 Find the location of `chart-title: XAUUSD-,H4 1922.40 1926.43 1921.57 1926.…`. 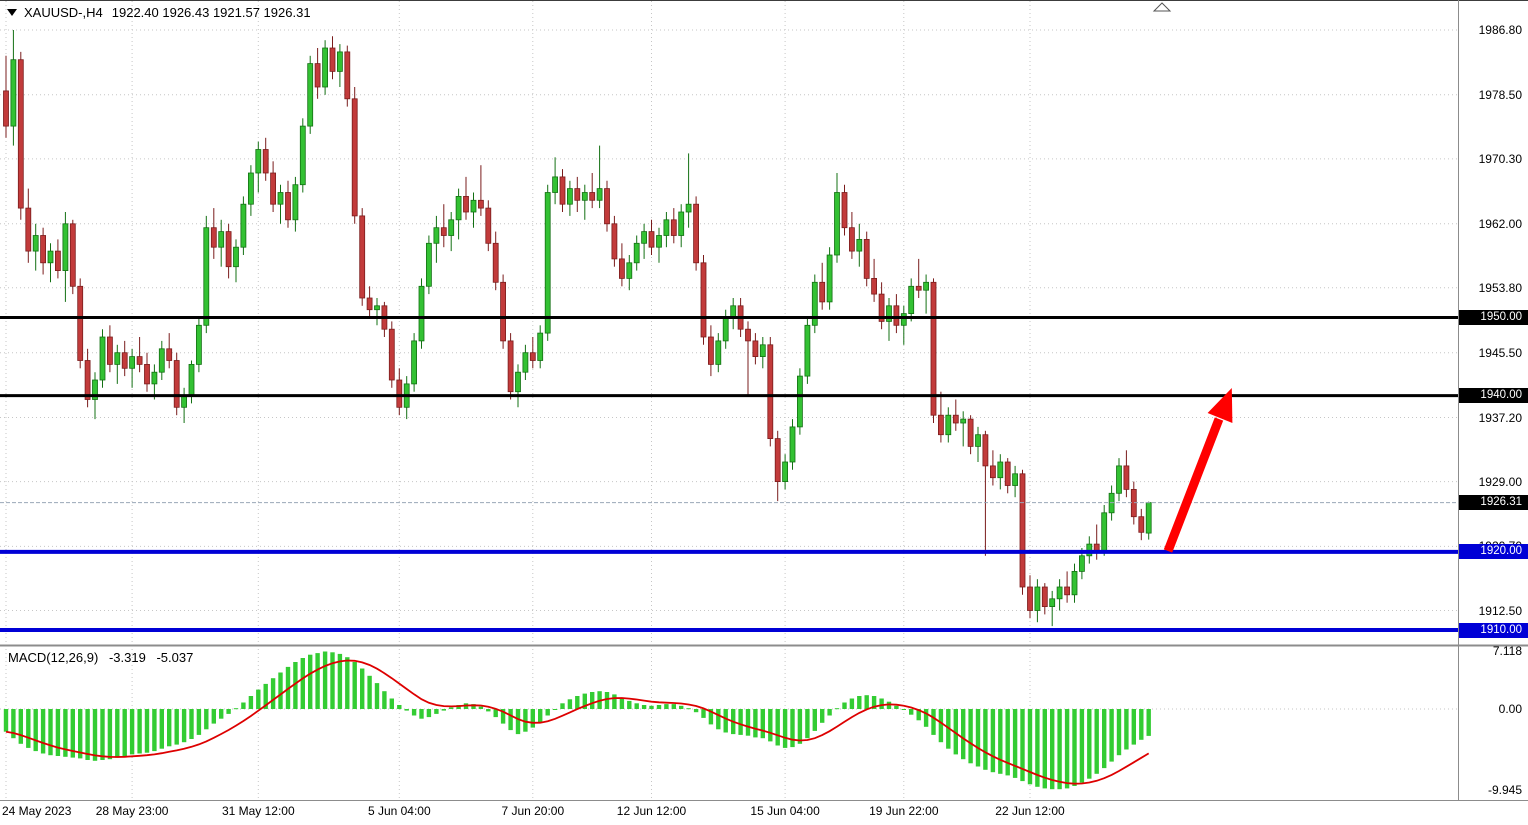

chart-title: XAUUSD-,H4 1922.40 1926.43 1921.57 1926.… is located at coordinates (159, 12).